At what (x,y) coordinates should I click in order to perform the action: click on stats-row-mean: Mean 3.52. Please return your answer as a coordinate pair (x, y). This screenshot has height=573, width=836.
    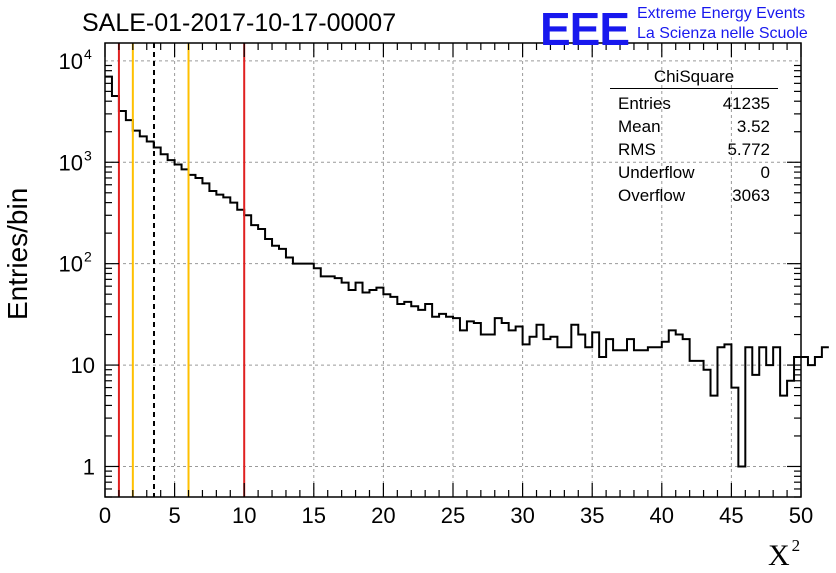
    Looking at the image, I should click on (694, 126).